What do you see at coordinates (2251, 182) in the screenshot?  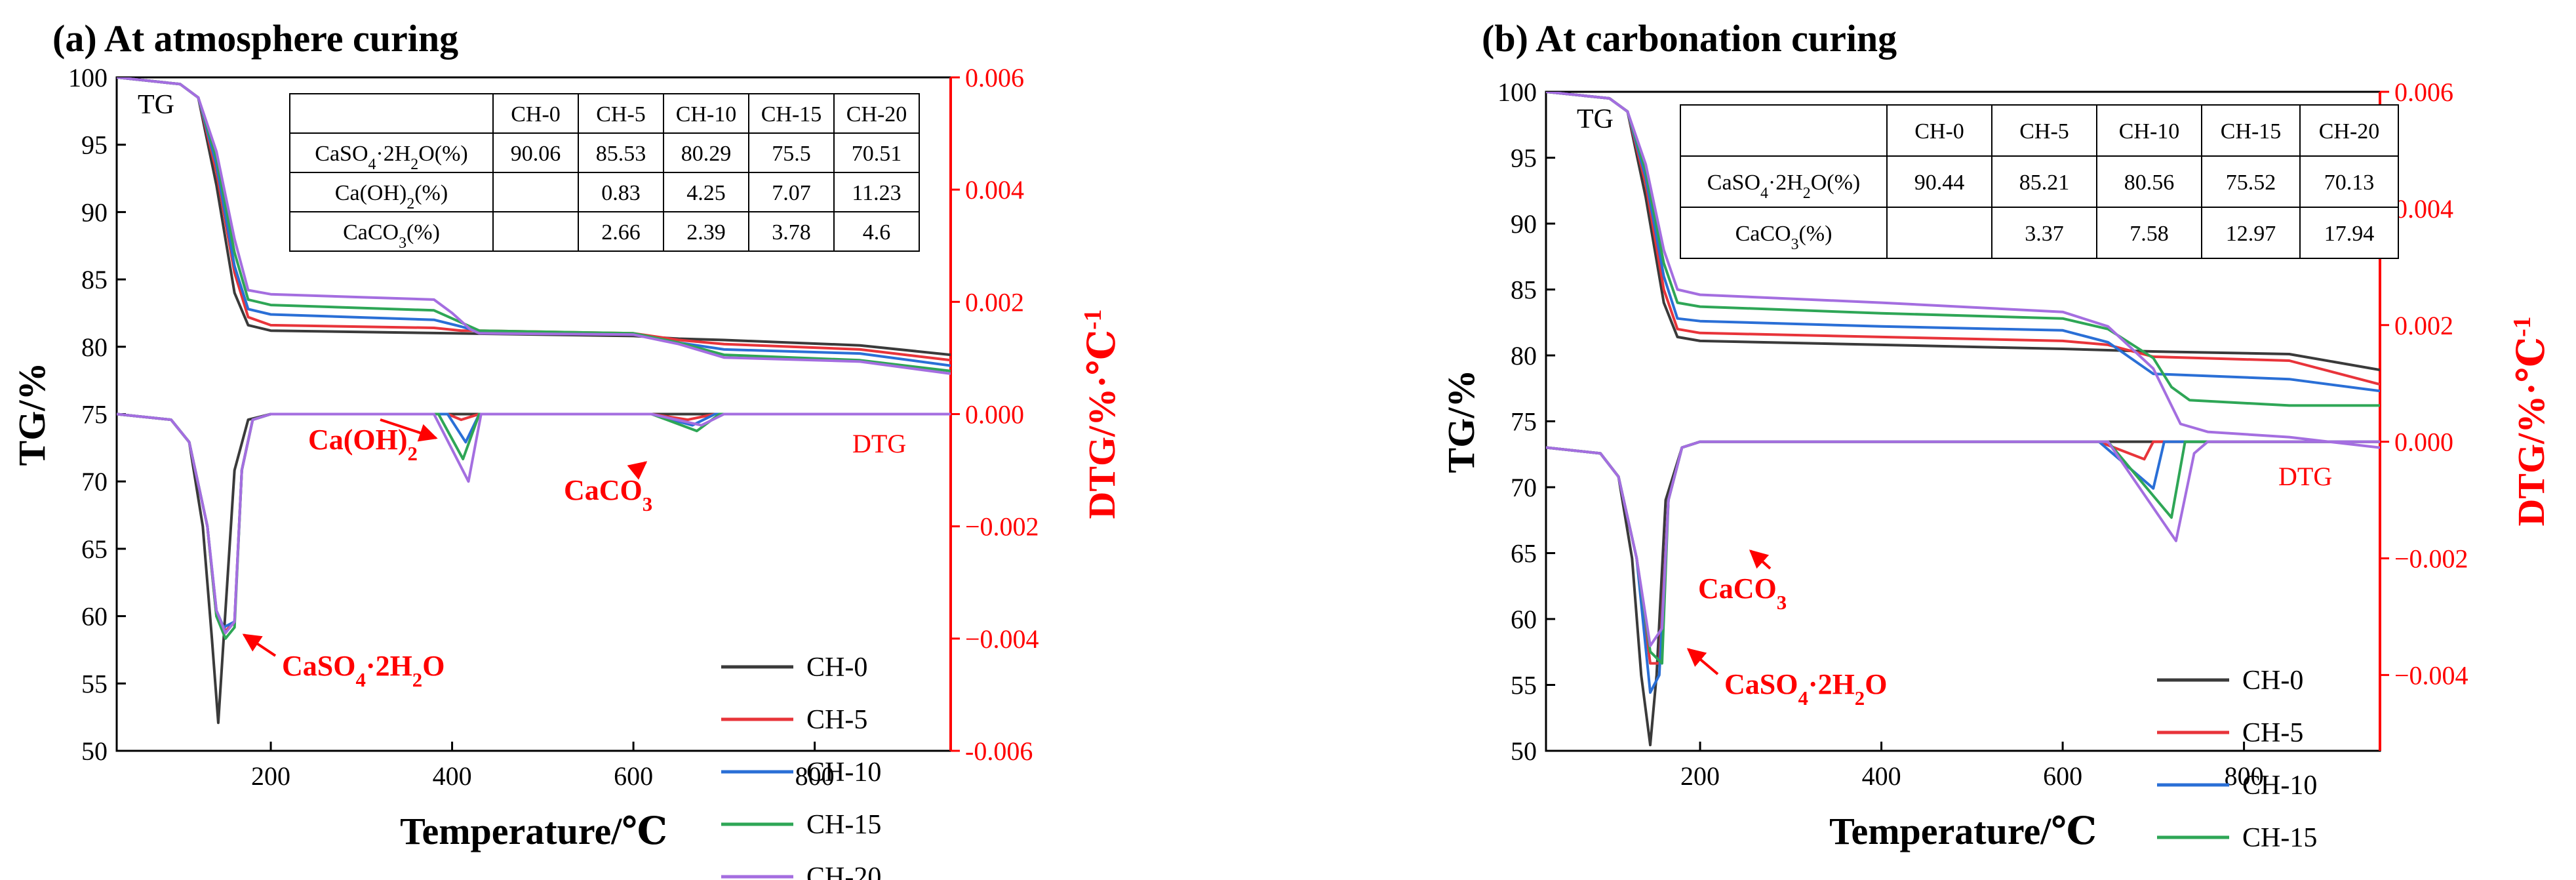 I see `table-cell: 75.52` at bounding box center [2251, 182].